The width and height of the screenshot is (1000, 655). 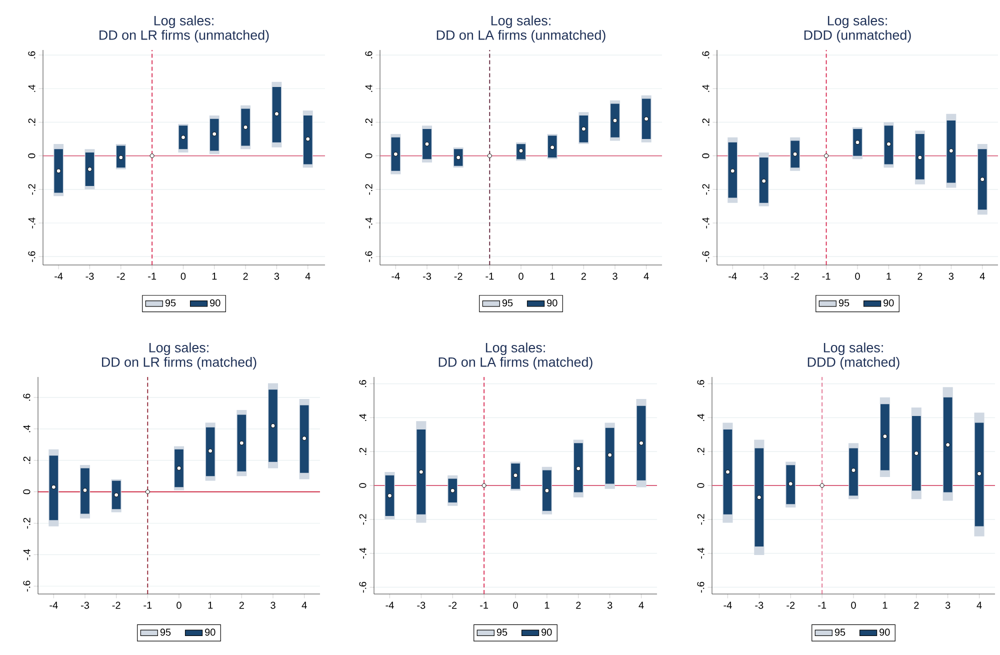 What do you see at coordinates (179, 363) in the screenshot?
I see `chart-subtitle: DD on LR firms (matched)` at bounding box center [179, 363].